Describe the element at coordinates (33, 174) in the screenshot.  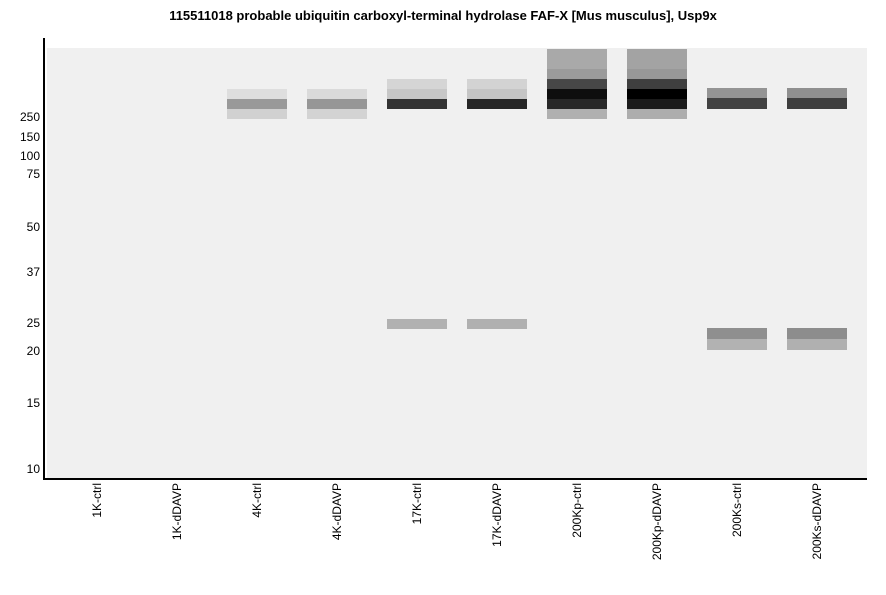
I see `y-tick-label: 75` at that location.